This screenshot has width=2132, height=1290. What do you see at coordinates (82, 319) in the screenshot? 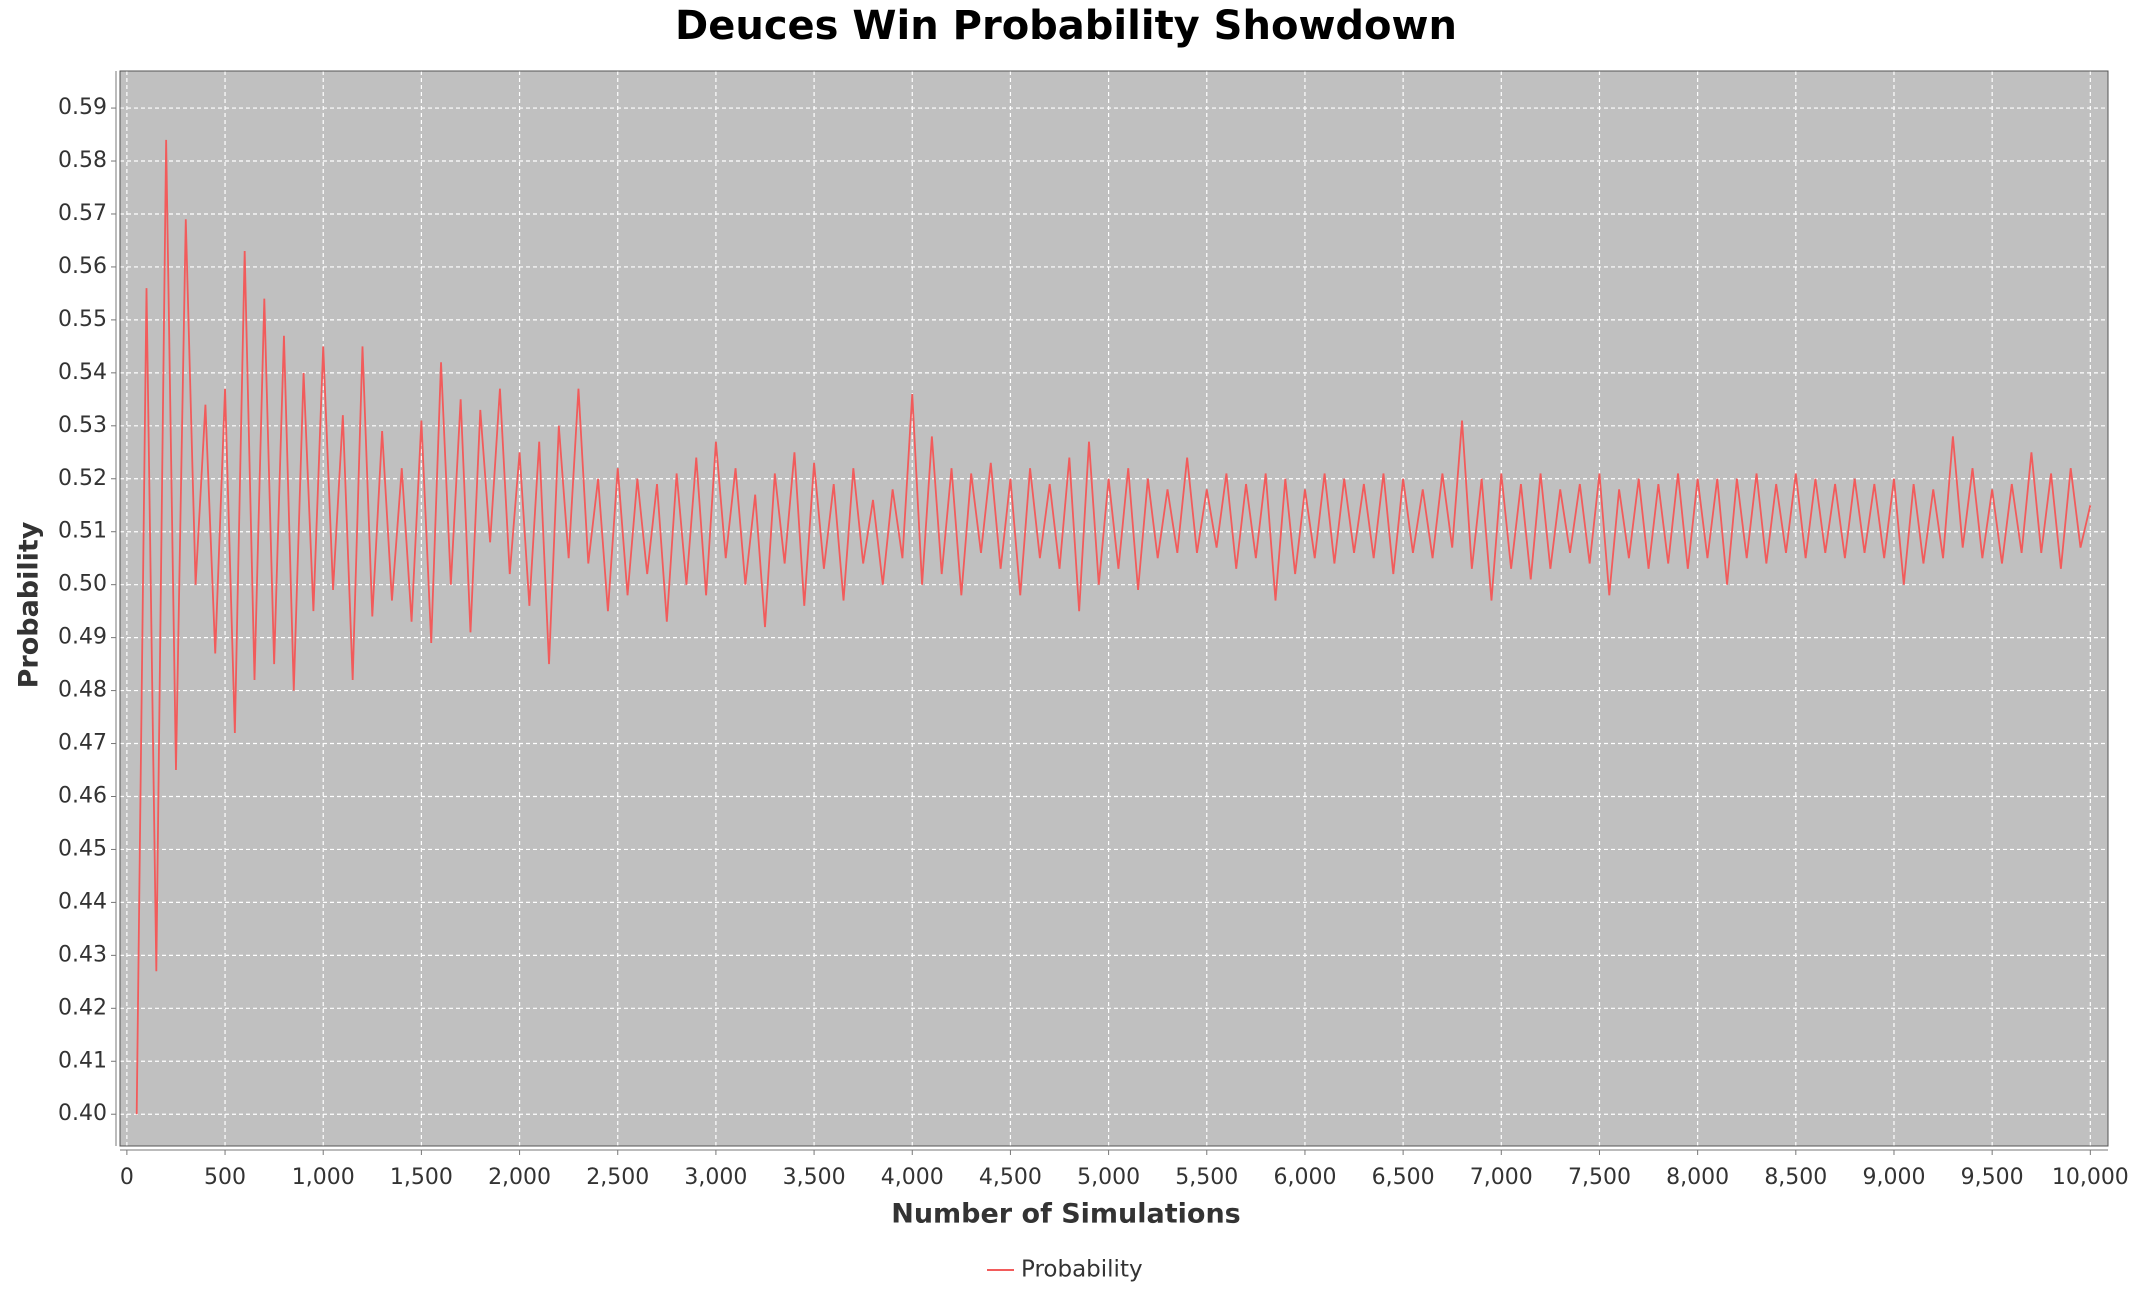
I see `y-tick-label: 0.55` at bounding box center [82, 319].